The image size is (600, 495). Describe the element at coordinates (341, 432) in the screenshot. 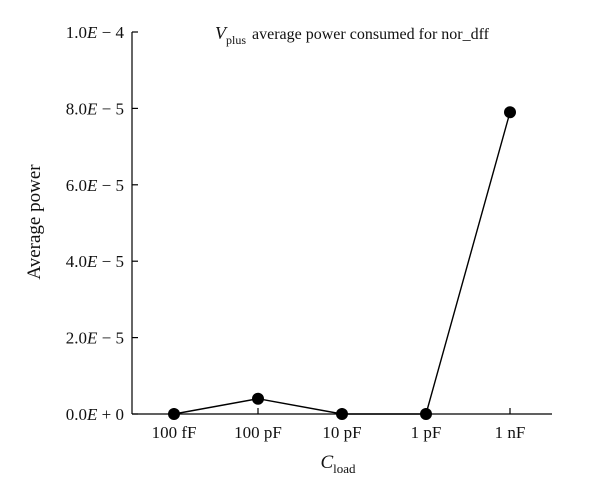

I see `x-tick-label: 10 pF` at that location.